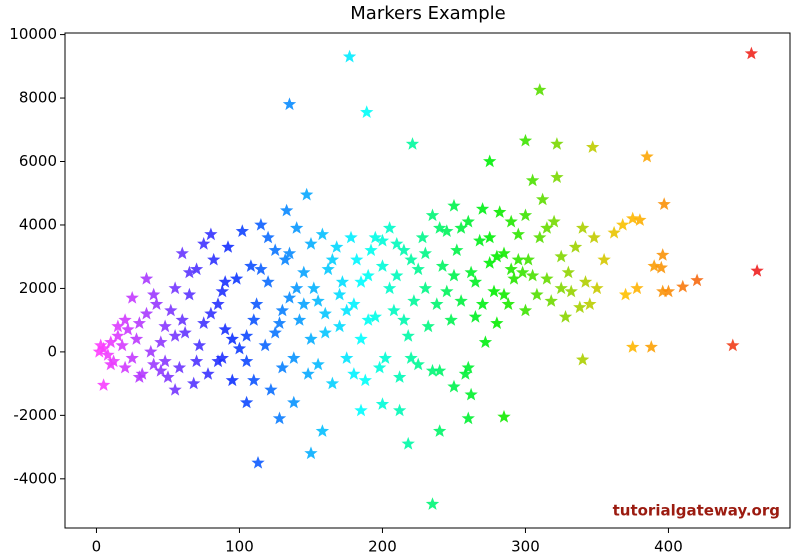 The width and height of the screenshot is (800, 558). I want to click on x-tick-label: 0, so click(97, 547).